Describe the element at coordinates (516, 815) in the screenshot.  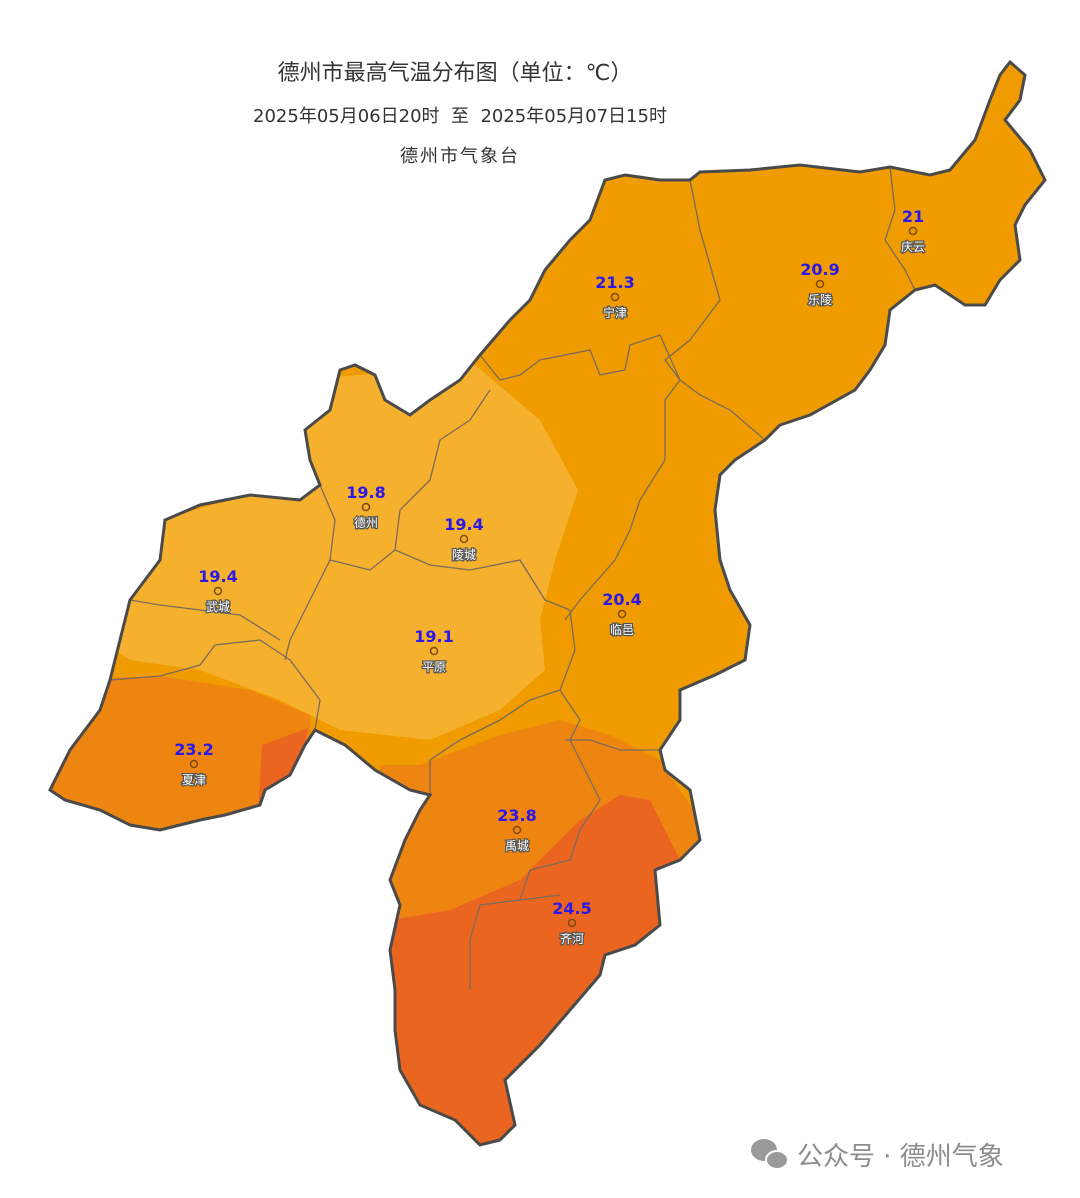
I see `station-value: 23.8` at that location.